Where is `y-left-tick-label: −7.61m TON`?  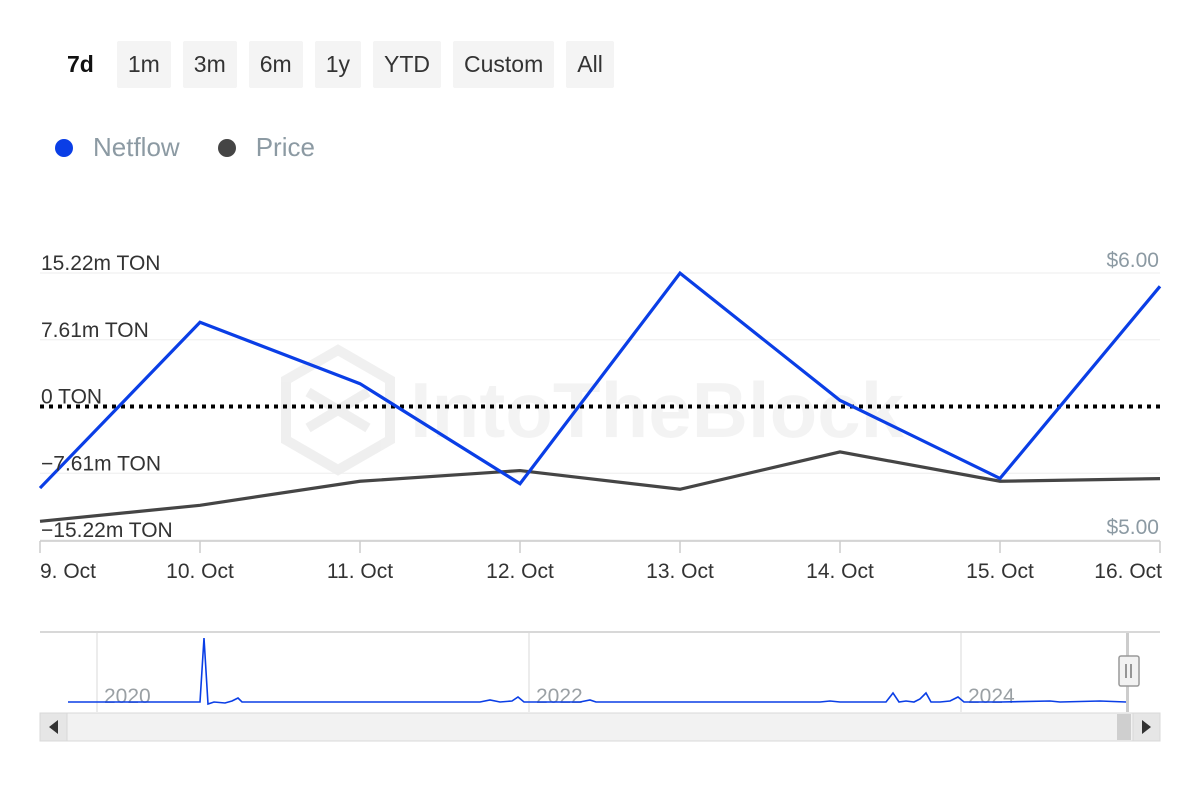 y-left-tick-label: −7.61m TON is located at coordinates (101, 463).